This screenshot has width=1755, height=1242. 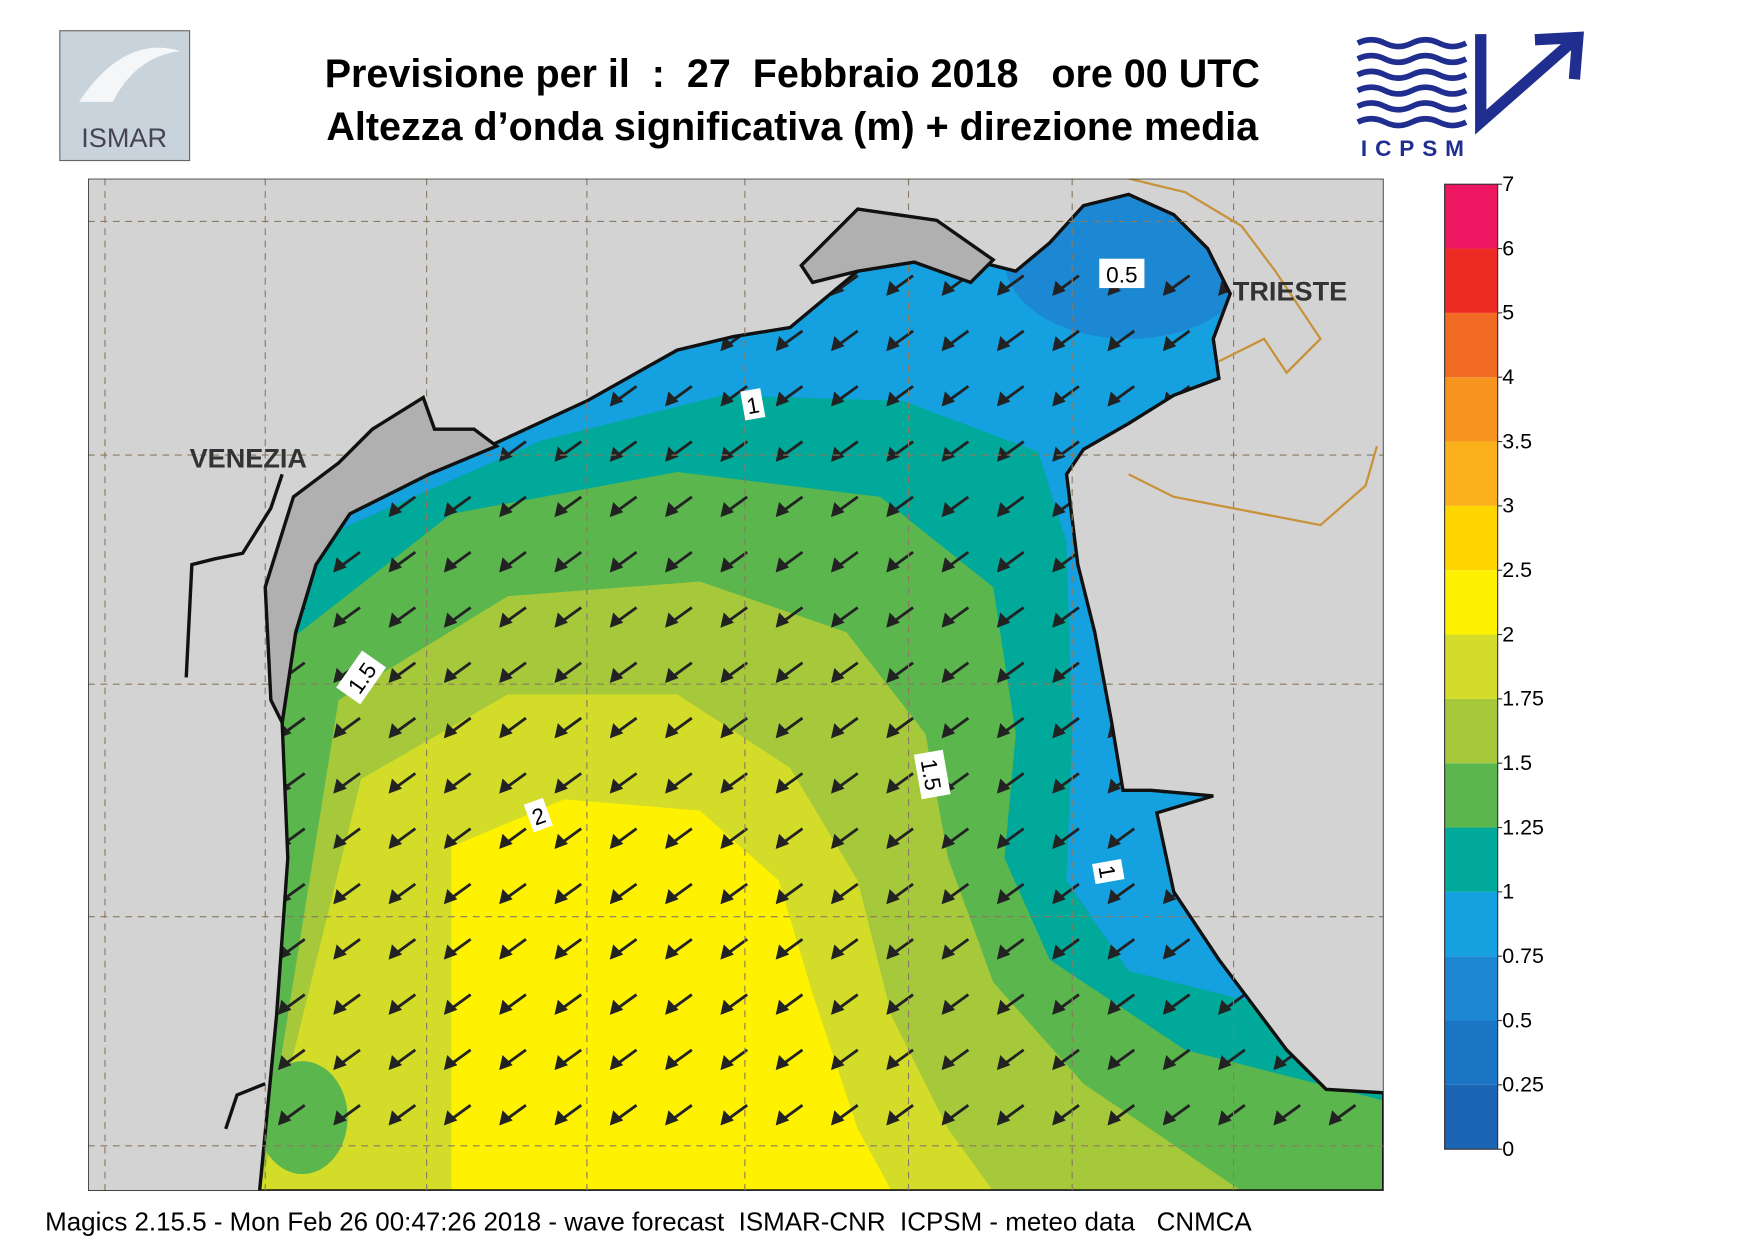 I want to click on colorbar-tick-label: 0.5, so click(x=1517, y=1020).